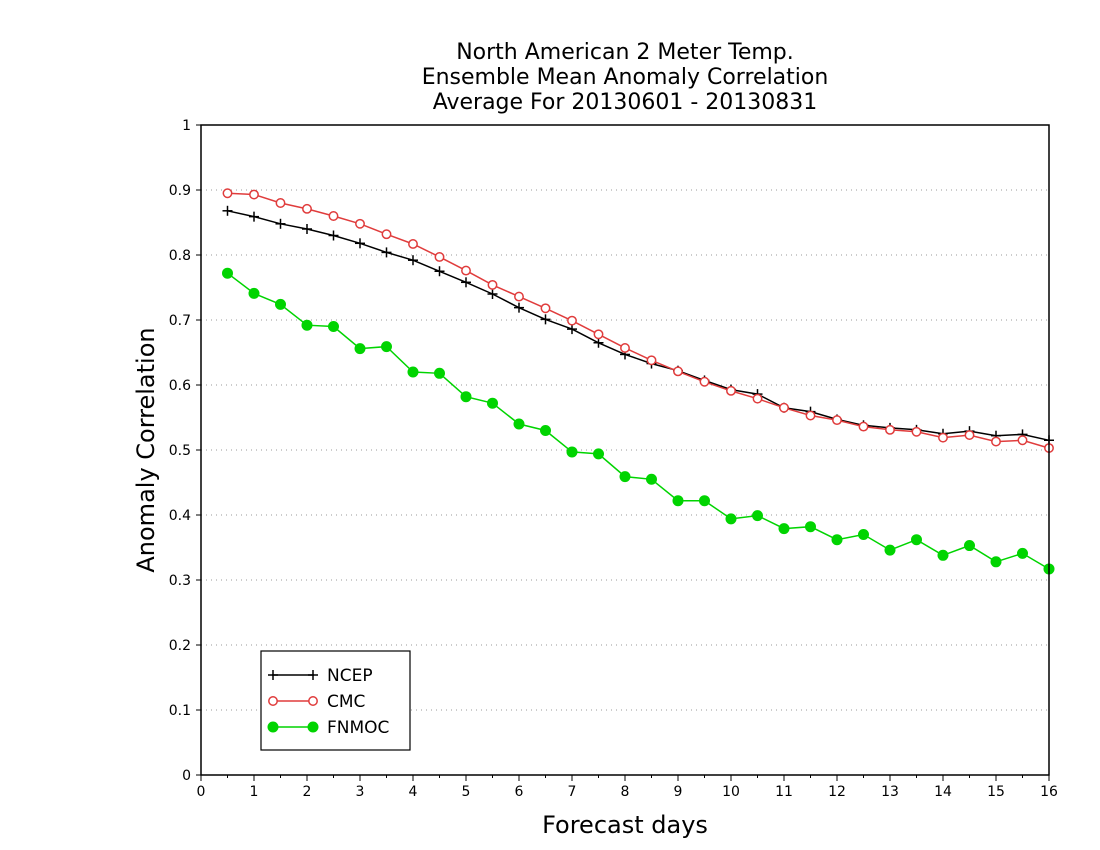 The image size is (1100, 850). I want to click on chart-title-line-2: Ensemble Mean Anomaly Correlation, so click(625, 77).